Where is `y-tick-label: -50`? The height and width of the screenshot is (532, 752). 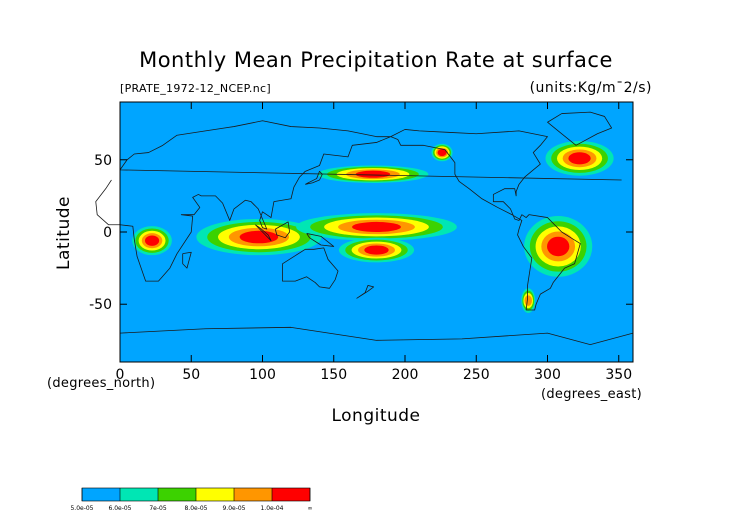
y-tick-label: -50 is located at coordinates (100, 305).